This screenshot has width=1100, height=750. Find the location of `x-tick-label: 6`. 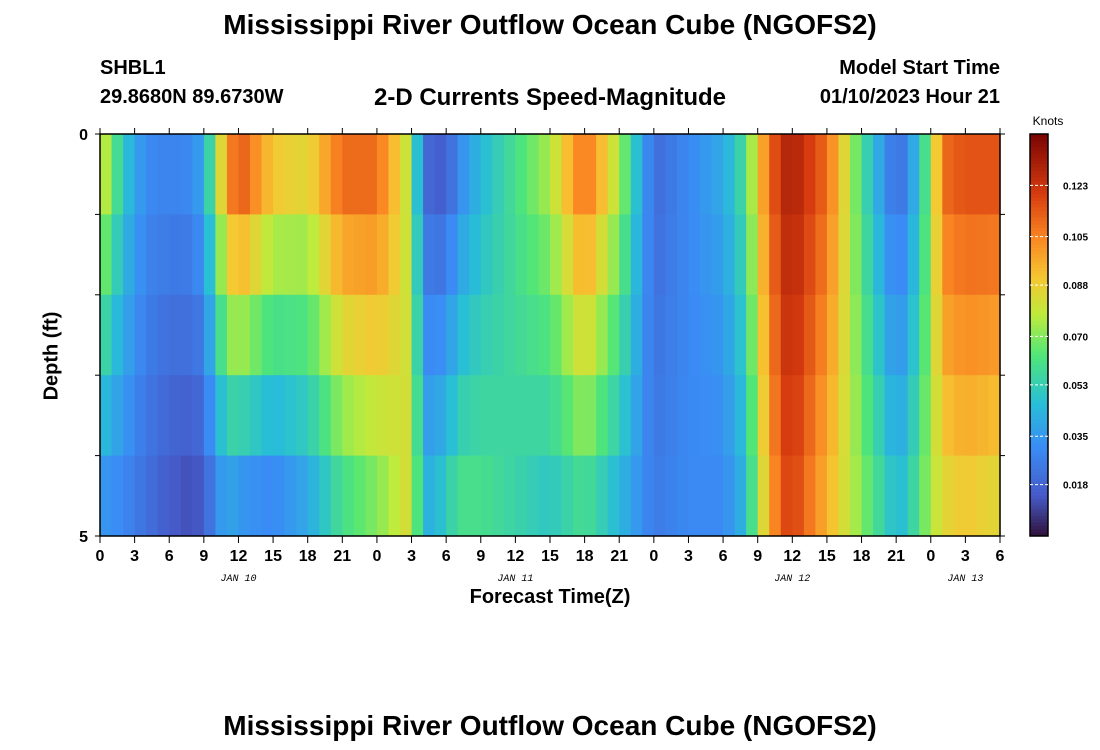

x-tick-label: 6 is located at coordinates (723, 556).